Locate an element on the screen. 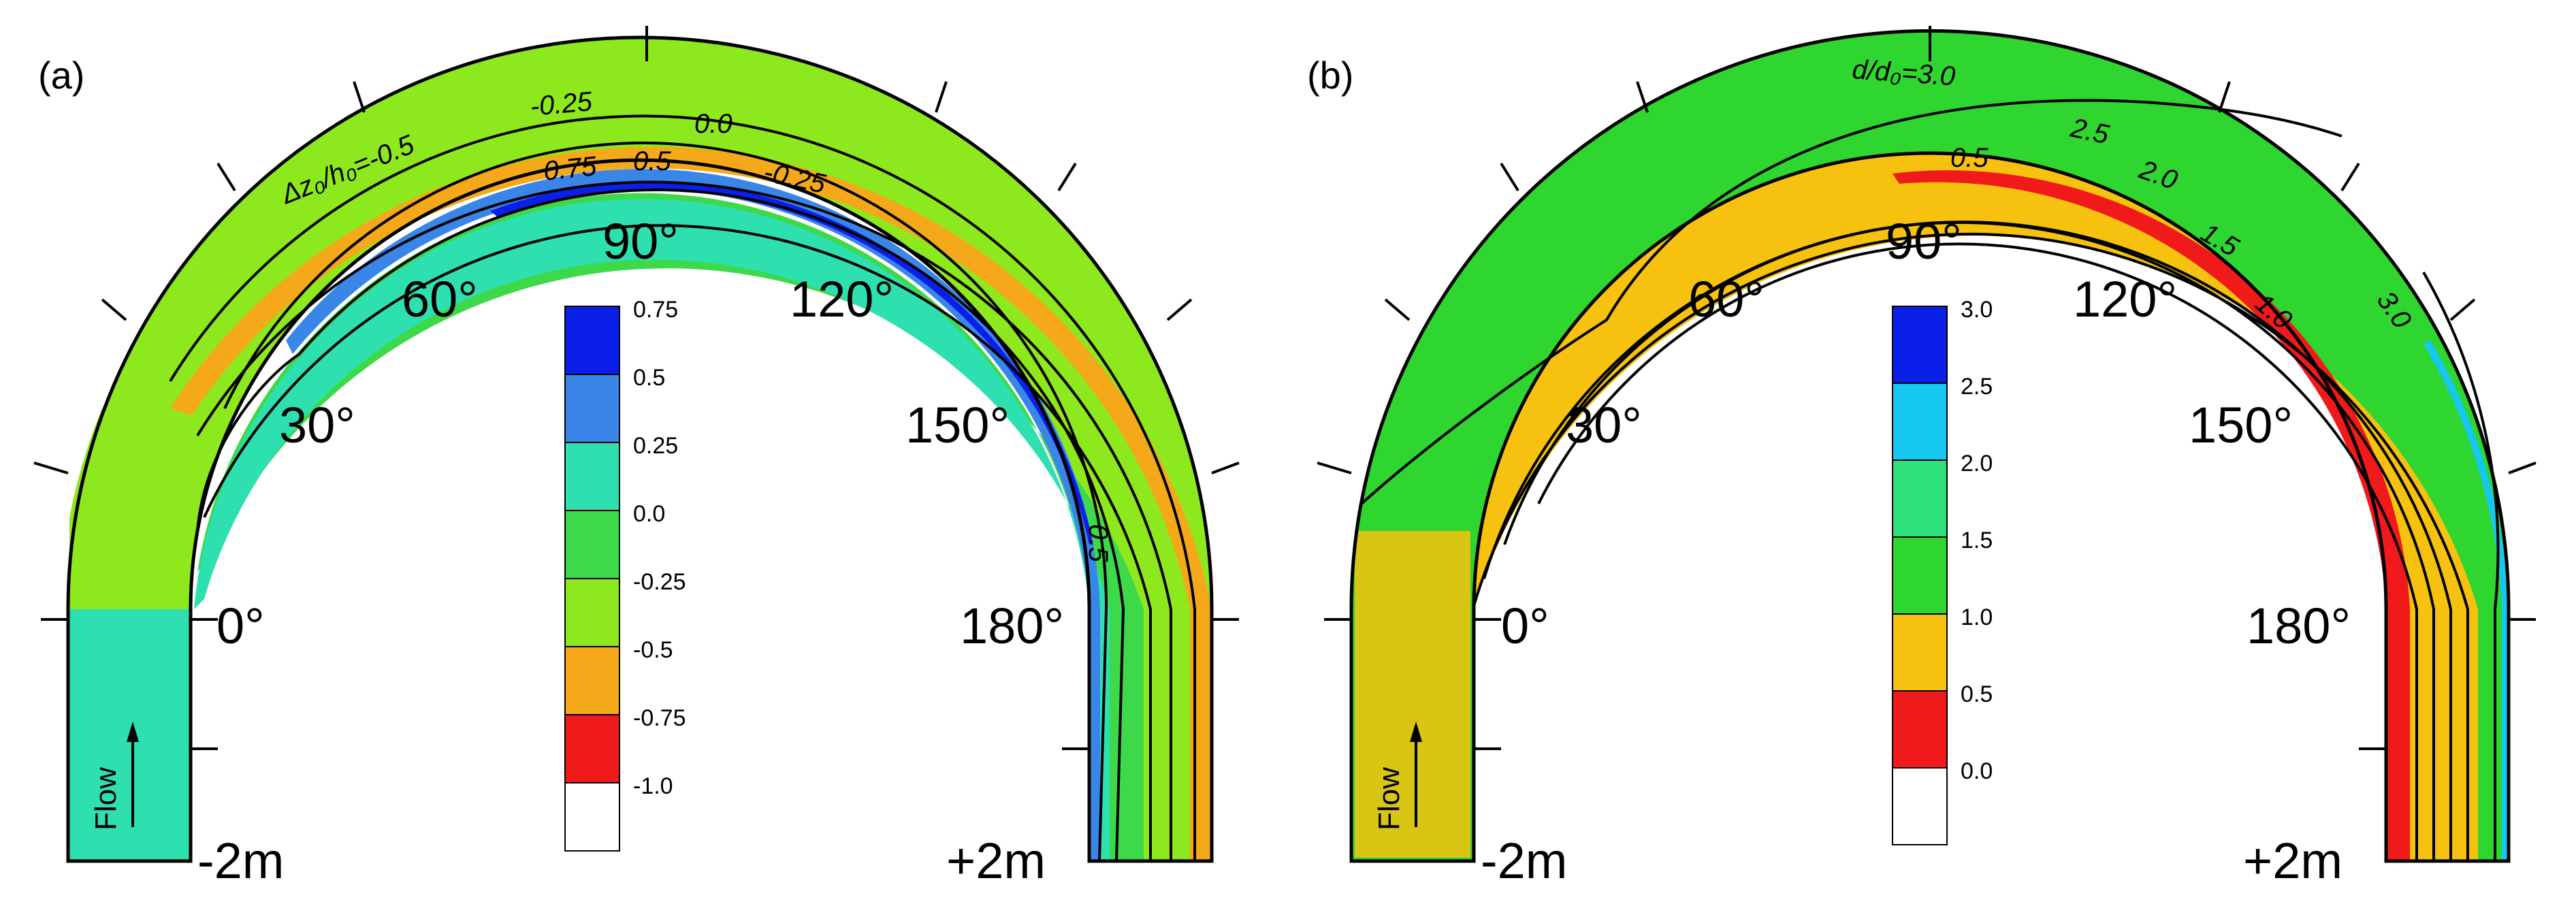 This screenshot has height=906, width=2576. legend-b: 3.0 2.5 2.0 1.5 1.0 0.5 0.0 is located at coordinates (1943, 571).